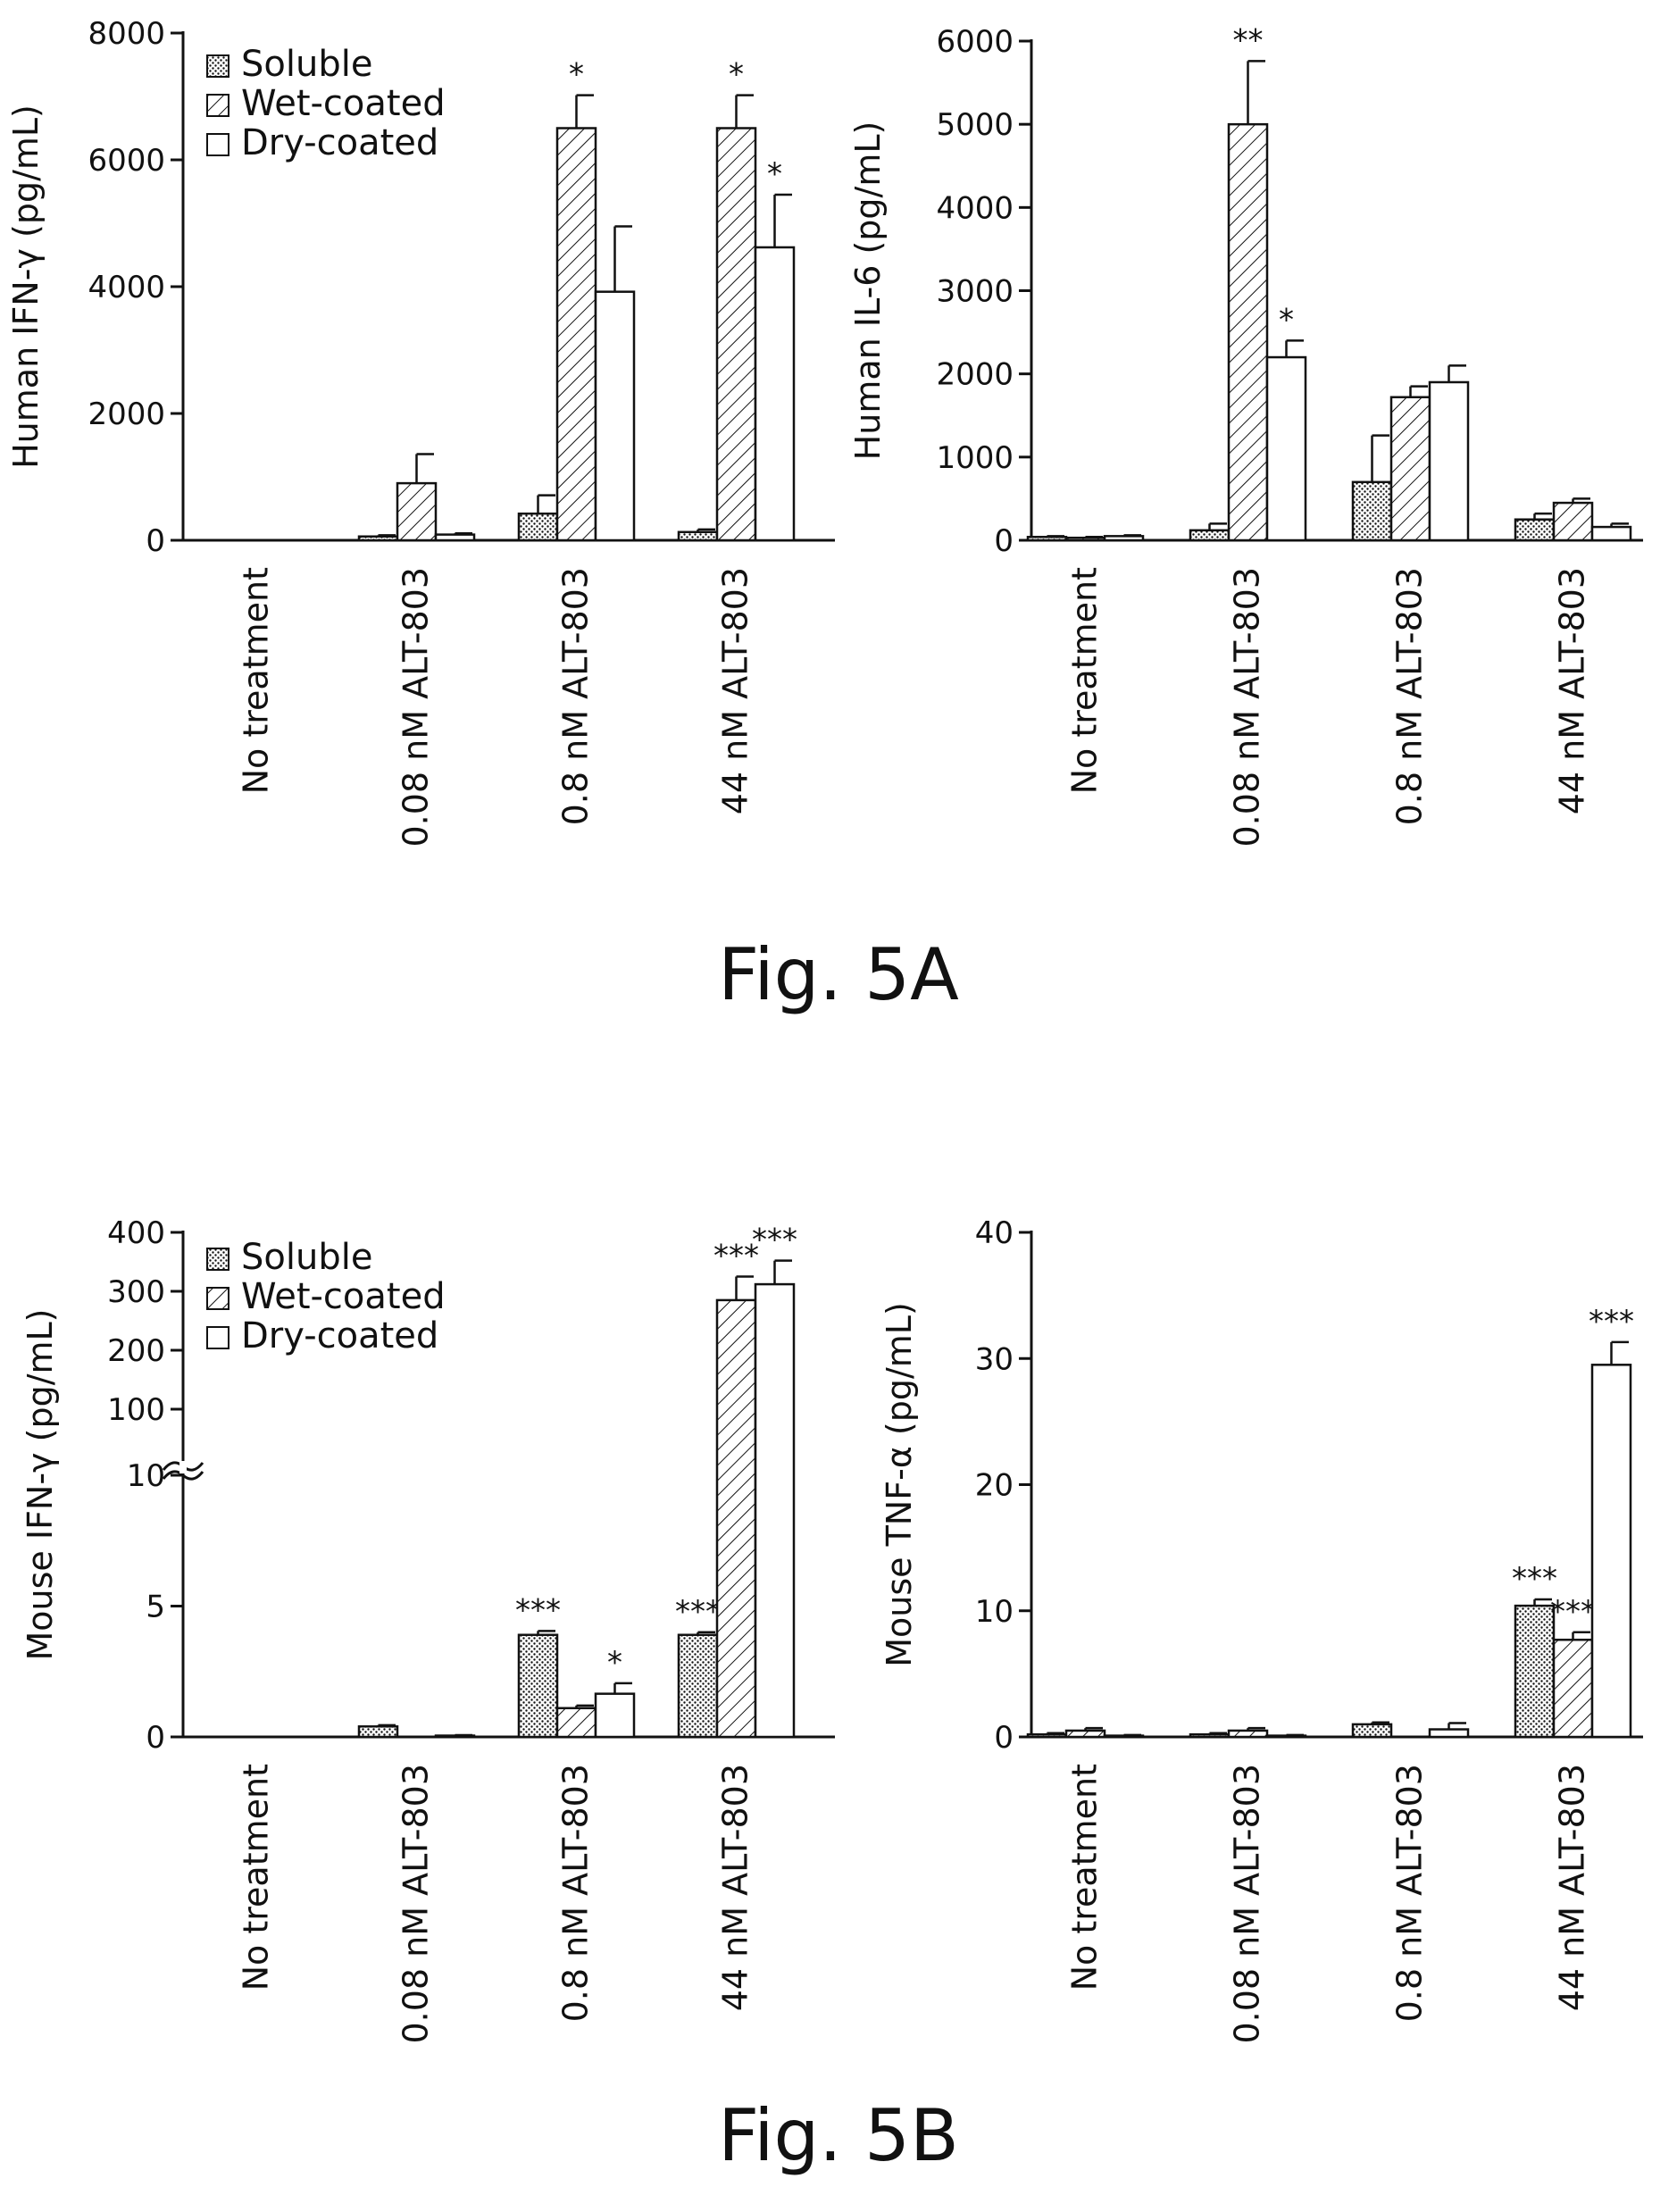  What do you see at coordinates (975, 458) in the screenshot?
I see `y-tick-label: 1000` at bounding box center [975, 458].